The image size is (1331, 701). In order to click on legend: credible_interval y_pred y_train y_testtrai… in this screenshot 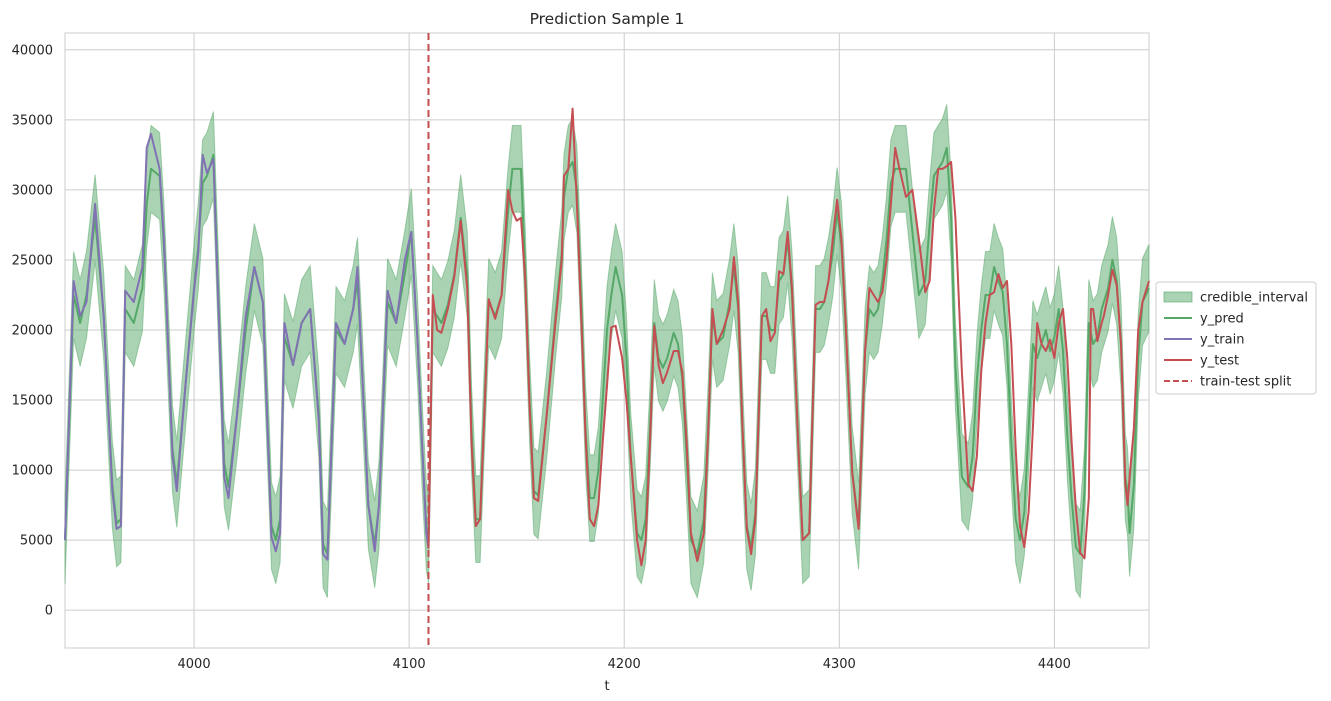, I will do `click(1236, 338)`.